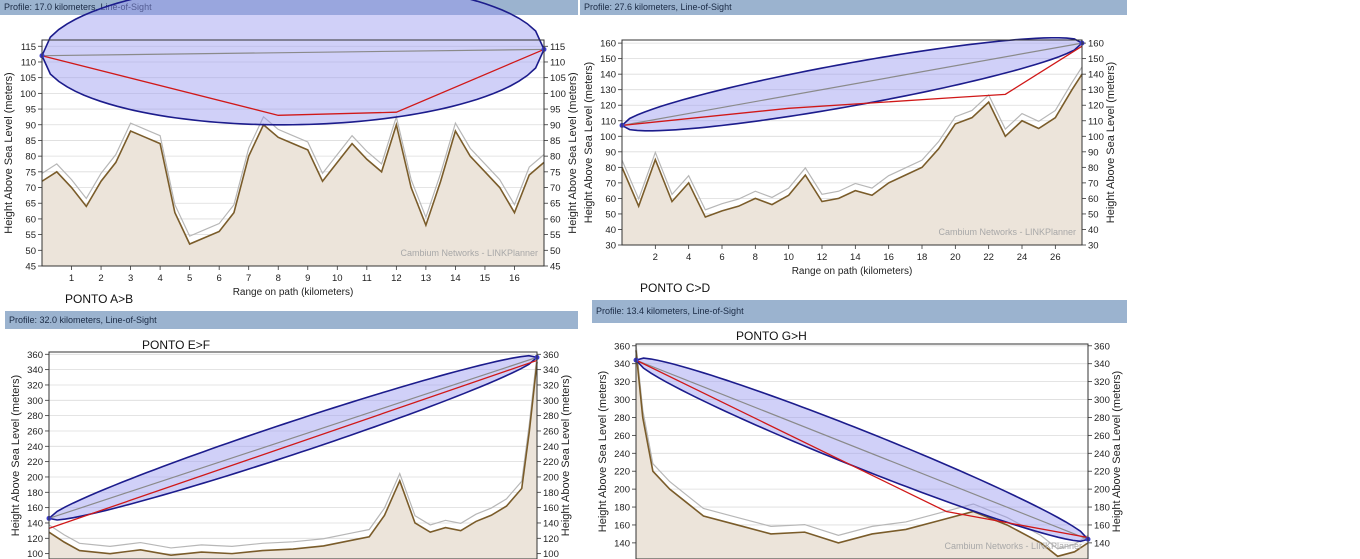  Describe the element at coordinates (555, 235) in the screenshot. I see `y-tick-label: 55` at that location.